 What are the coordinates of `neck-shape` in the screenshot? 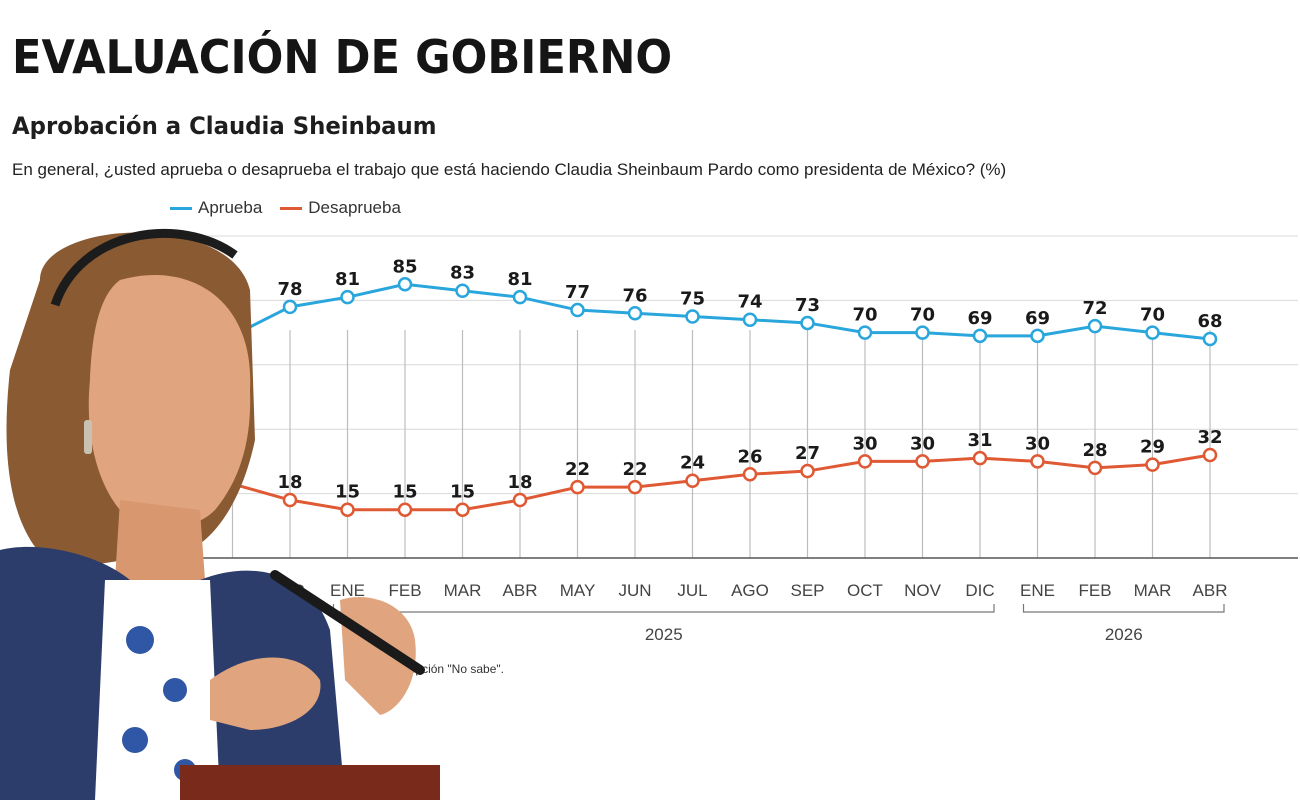 It's located at (160, 540).